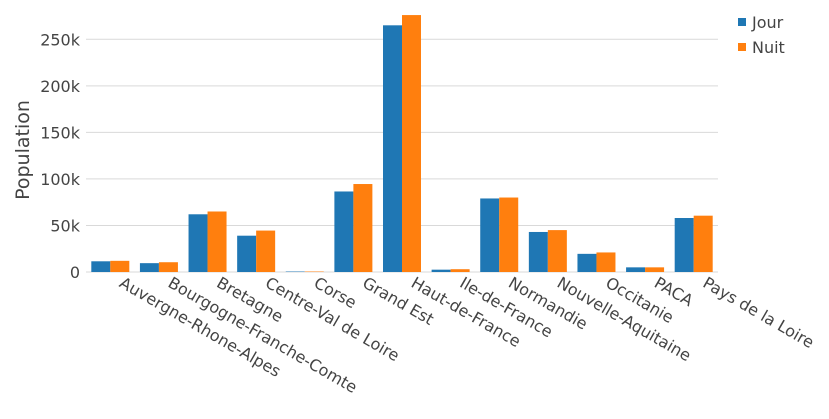 This screenshot has width=829, height=419. Describe the element at coordinates (65, 225) in the screenshot. I see `y-tick-label: 50k` at that location.